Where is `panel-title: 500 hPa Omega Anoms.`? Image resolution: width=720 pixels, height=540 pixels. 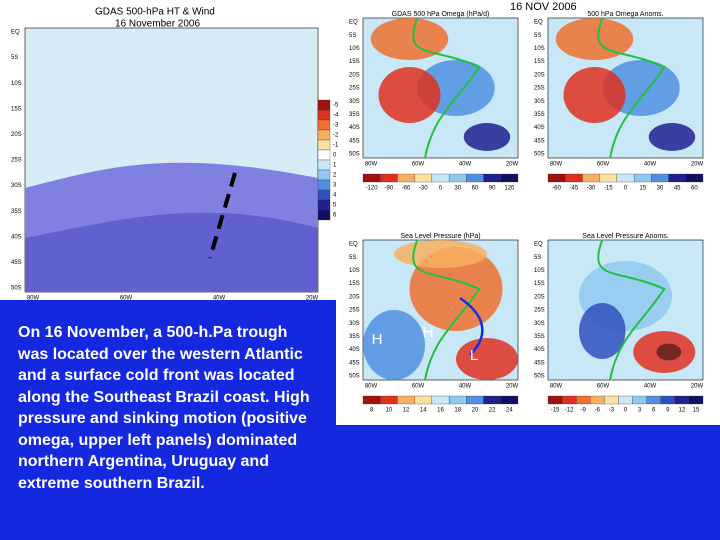
panel-title: 500 hPa Omega Anoms. is located at coordinates (625, 14).